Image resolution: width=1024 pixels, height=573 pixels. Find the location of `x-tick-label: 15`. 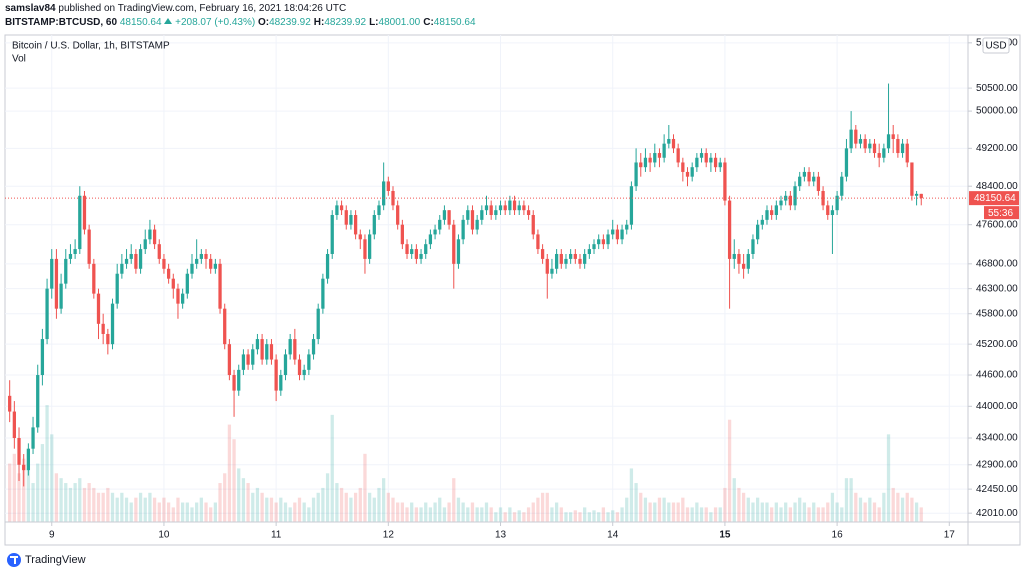

x-tick-label: 15 is located at coordinates (725, 535).